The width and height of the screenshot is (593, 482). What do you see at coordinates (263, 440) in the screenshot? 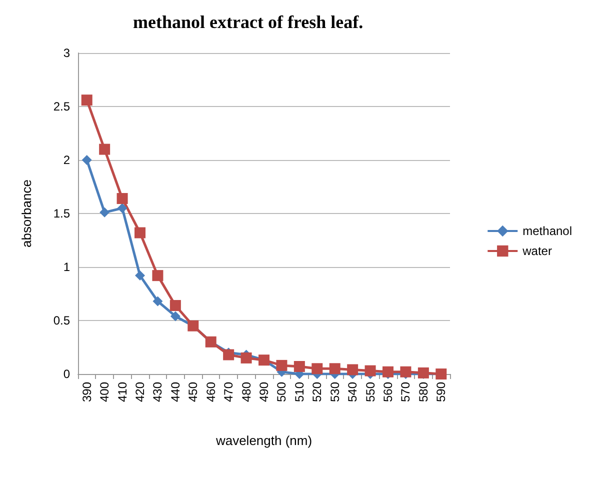
I see `x-axis-title: wavelength (nm)` at bounding box center [263, 440].